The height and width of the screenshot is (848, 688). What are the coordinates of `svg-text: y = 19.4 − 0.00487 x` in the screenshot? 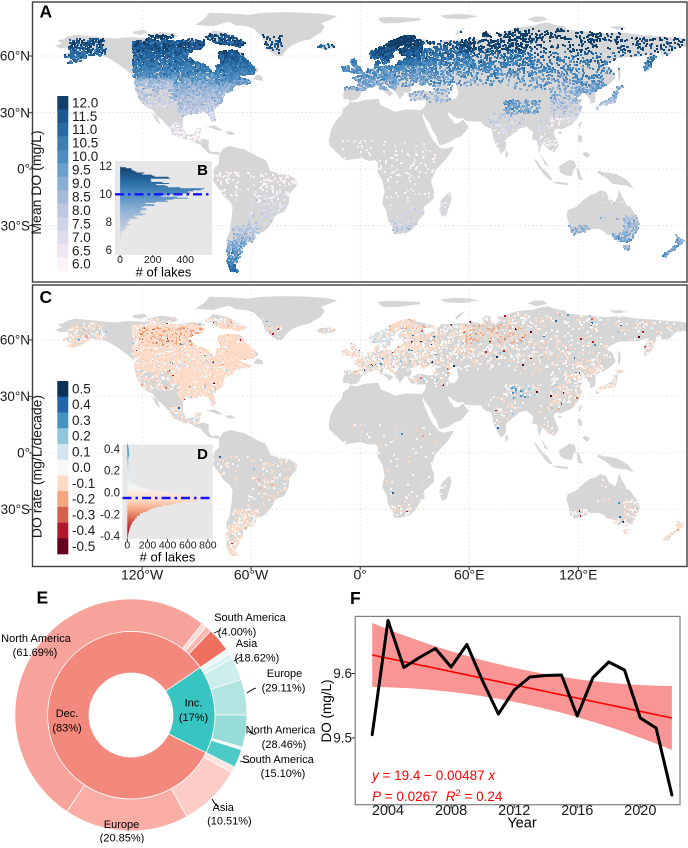 It's located at (433, 775).